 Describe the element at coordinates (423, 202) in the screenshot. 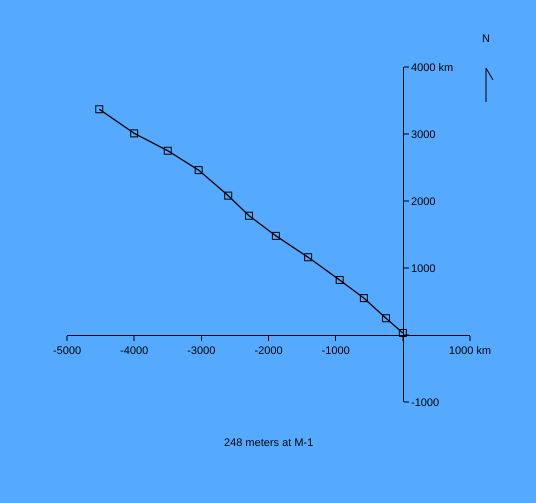

I see `y-tick-label: 2000` at that location.